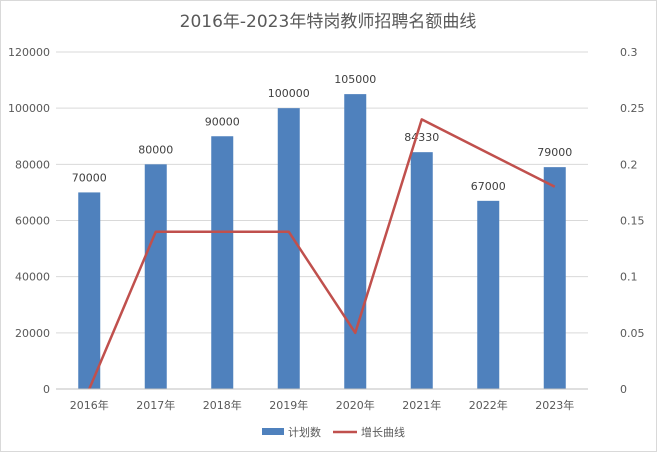 The width and height of the screenshot is (657, 452). I want to click on x-axis: 2016年 2017年 2018年 2019年 2020年 2021年 2022年 2023年, so click(322, 400).